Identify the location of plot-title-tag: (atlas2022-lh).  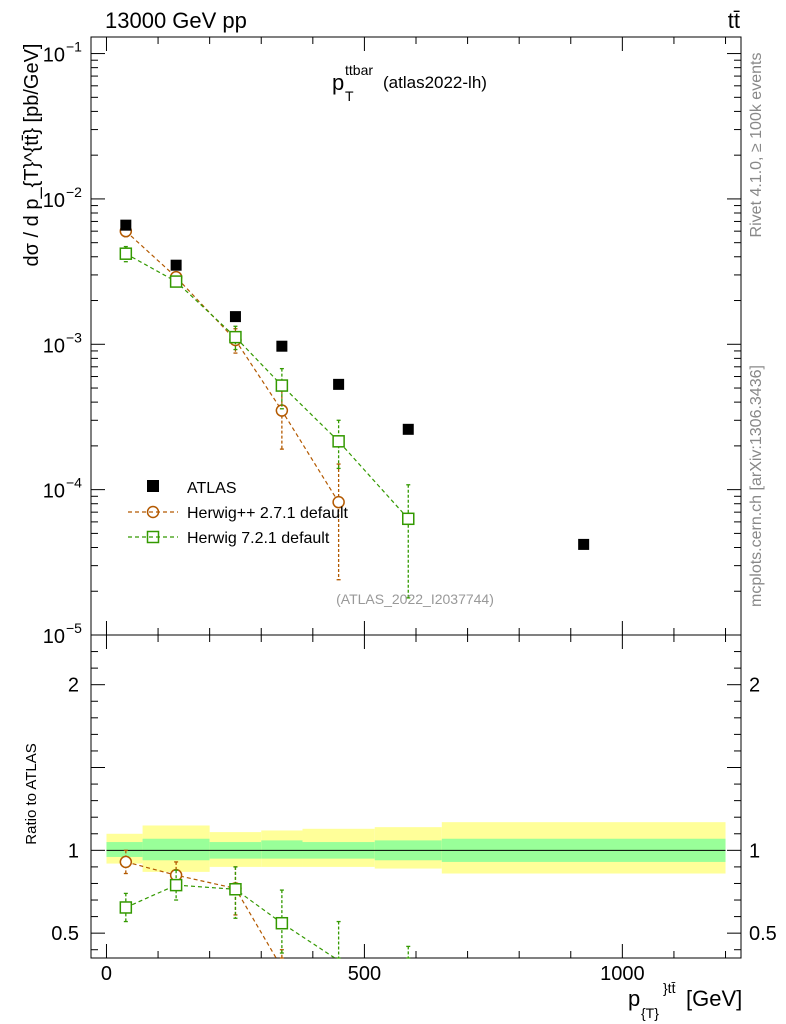
(435, 82).